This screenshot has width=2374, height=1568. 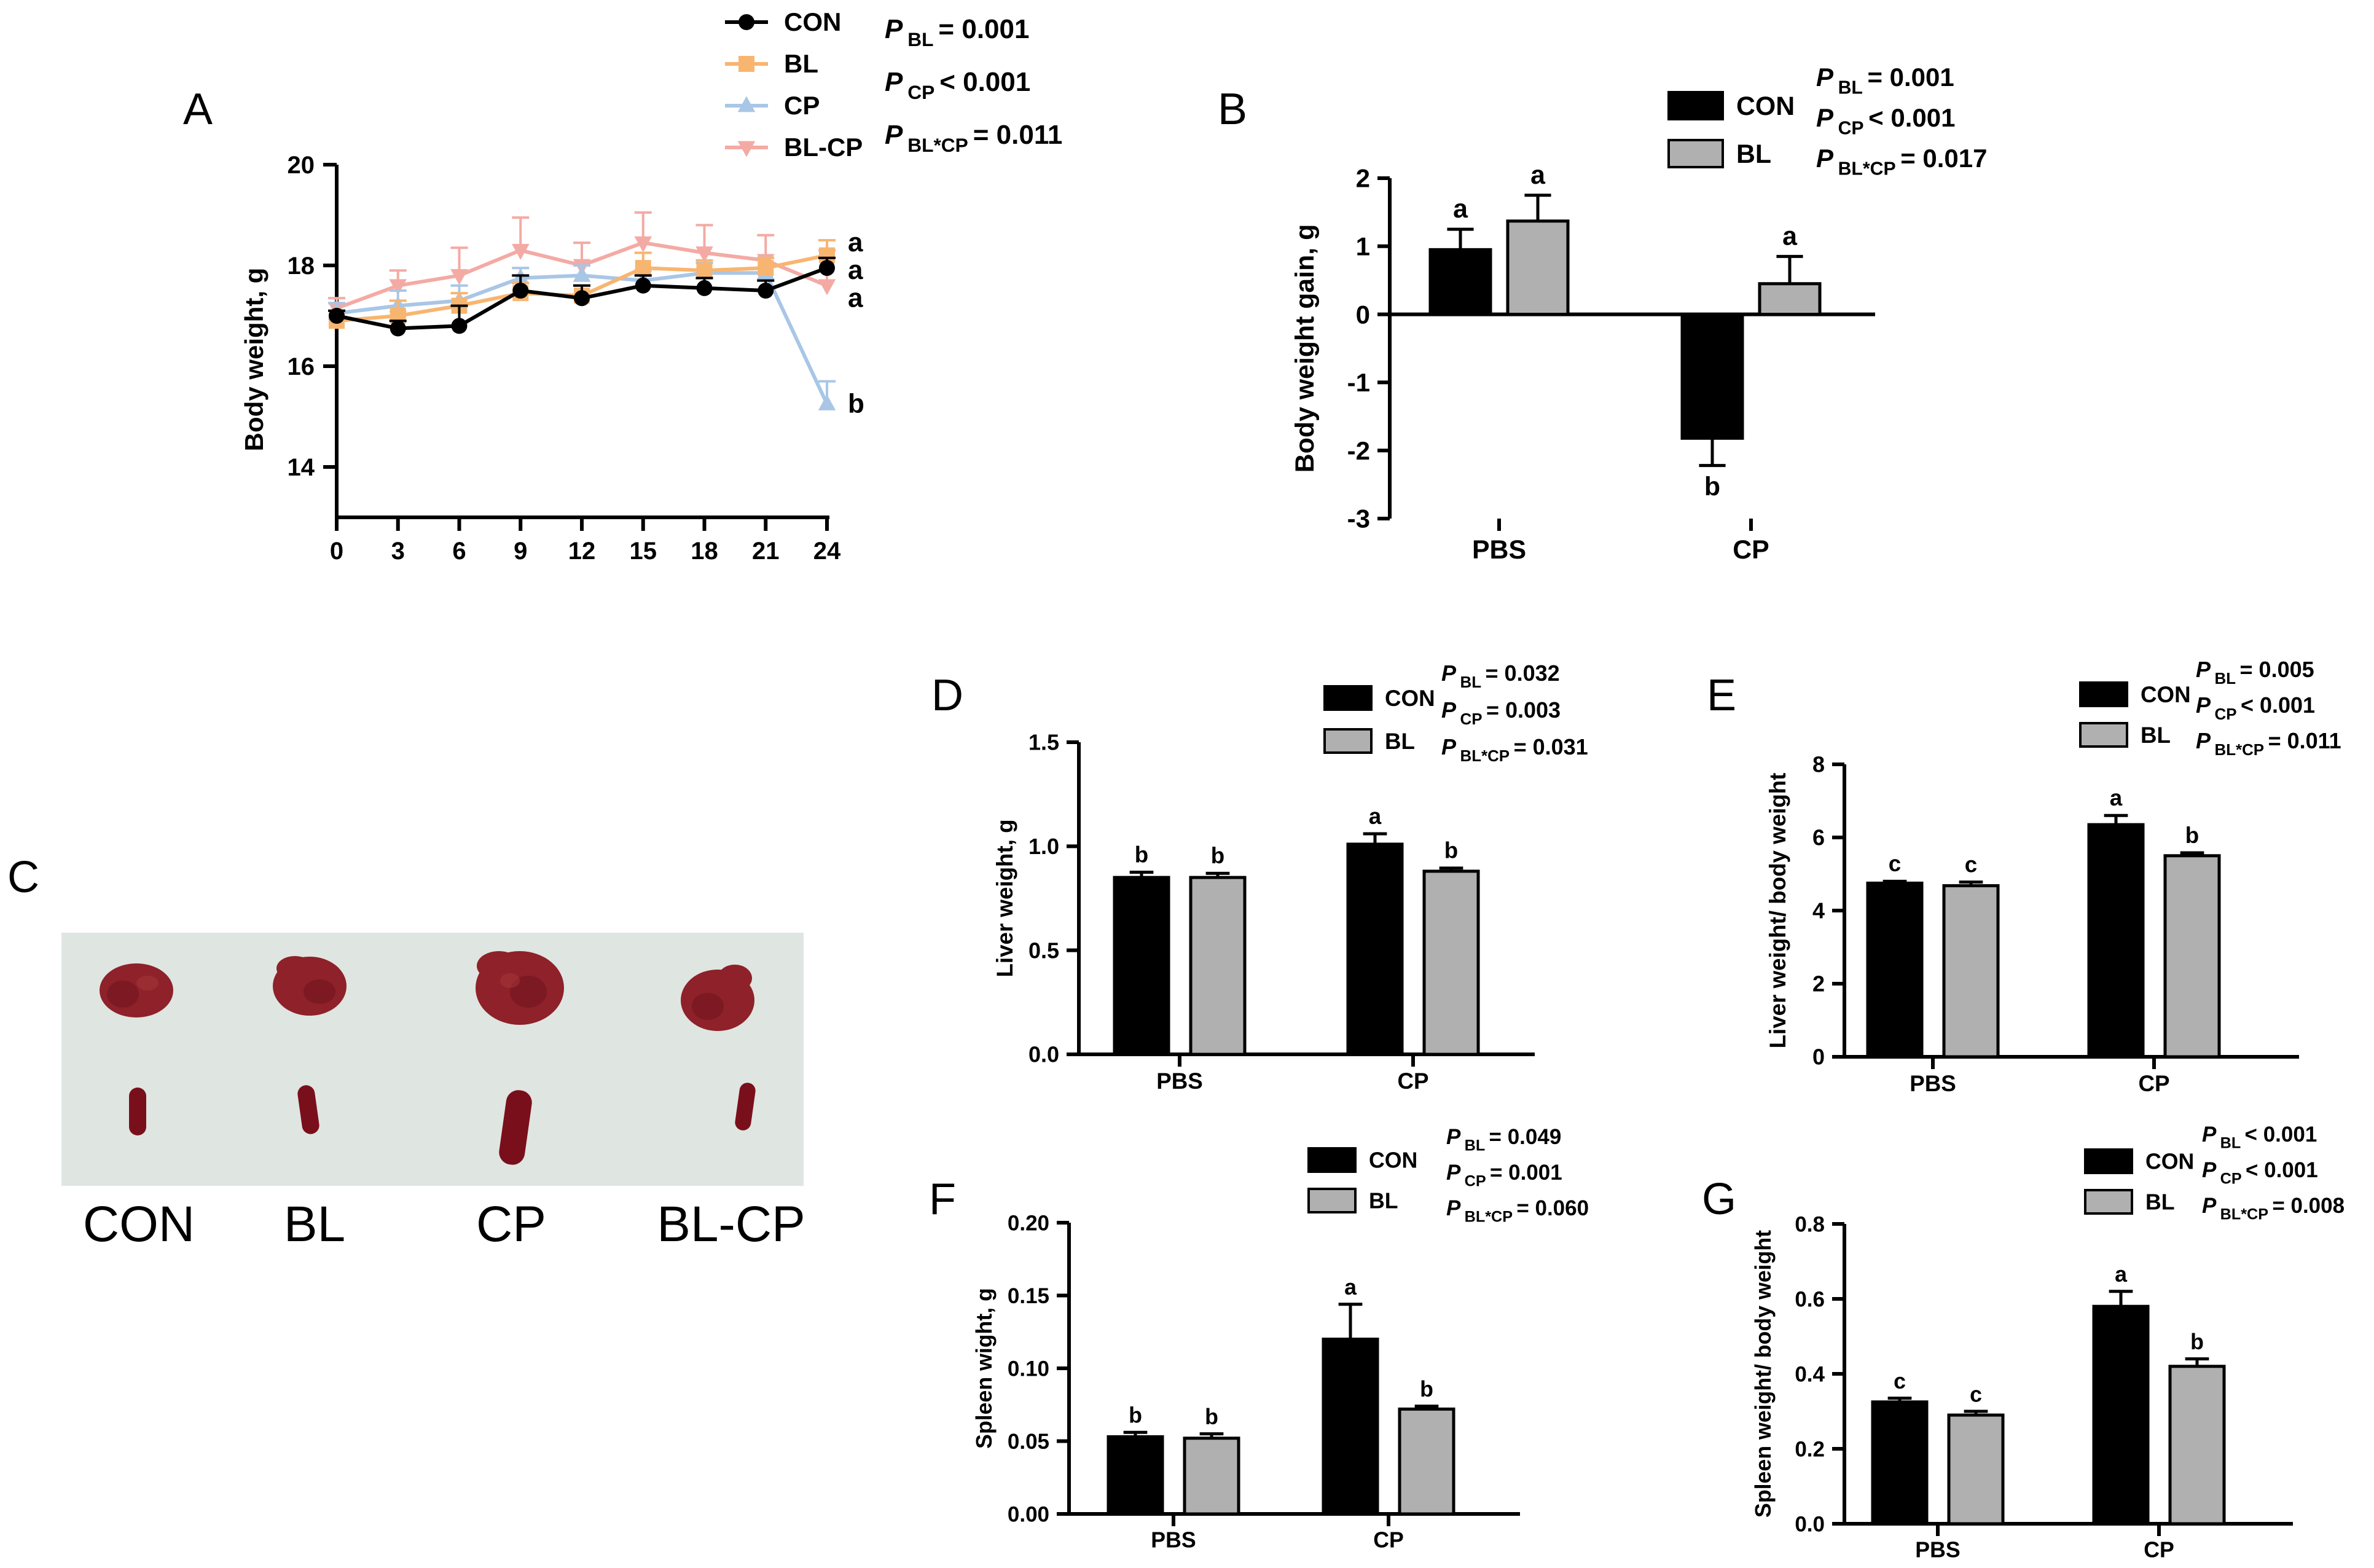 I want to click on y-tick-label: 0.2, so click(x=1810, y=1449).